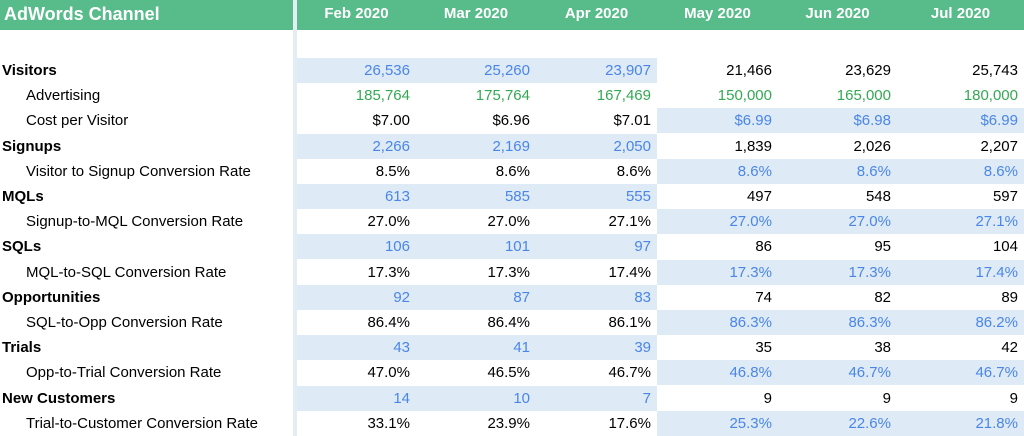 This screenshot has height=436, width=1024. I want to click on table-cell: 86.1%, so click(629, 322).